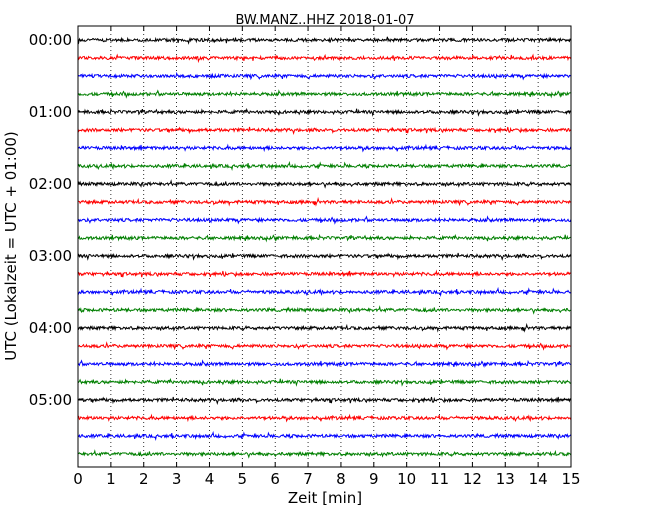  I want to click on y-tick-label-0: 00:00, so click(50, 40).